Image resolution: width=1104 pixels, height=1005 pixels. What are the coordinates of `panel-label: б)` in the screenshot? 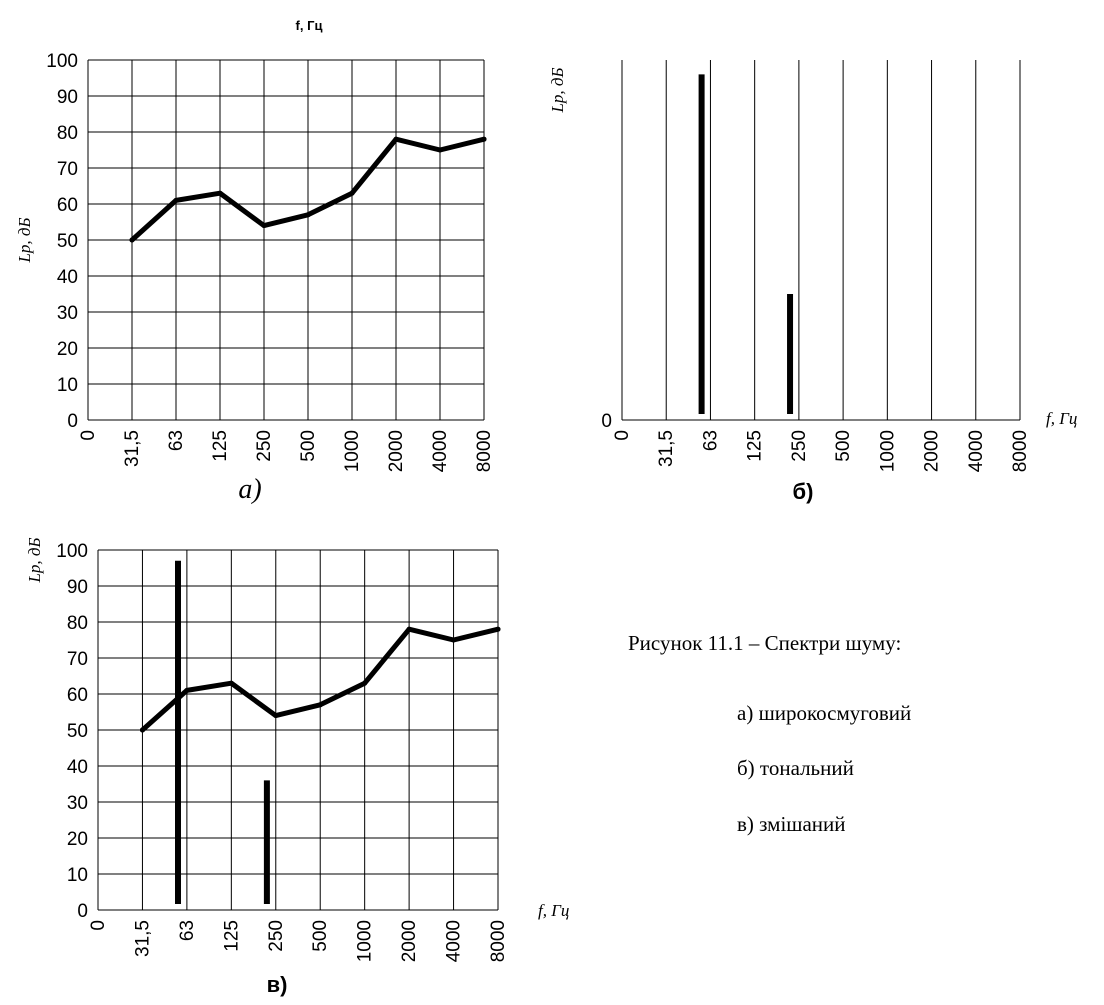 It's located at (803, 491).